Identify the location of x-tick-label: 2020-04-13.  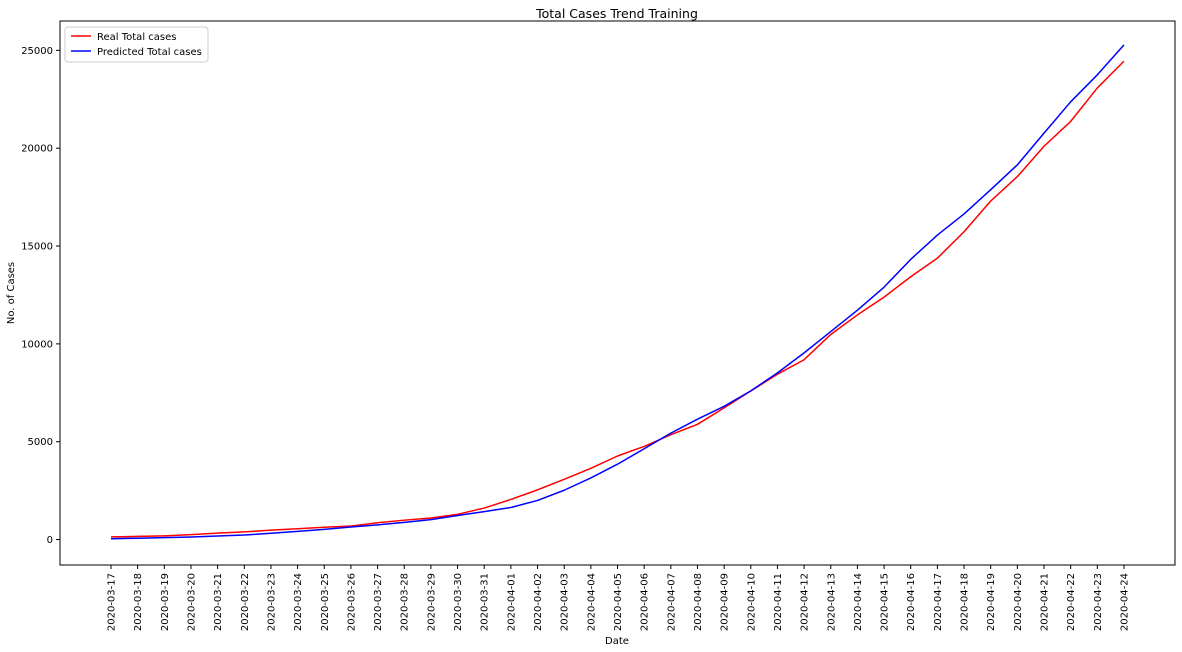
(831, 602).